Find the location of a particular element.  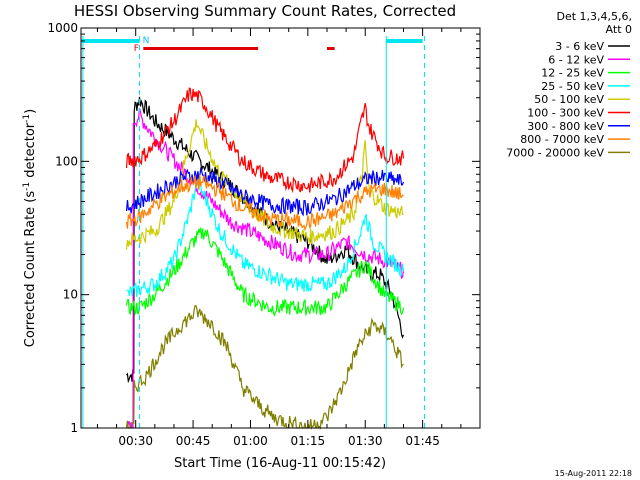

y-tick-label: 10 is located at coordinates (70, 295).